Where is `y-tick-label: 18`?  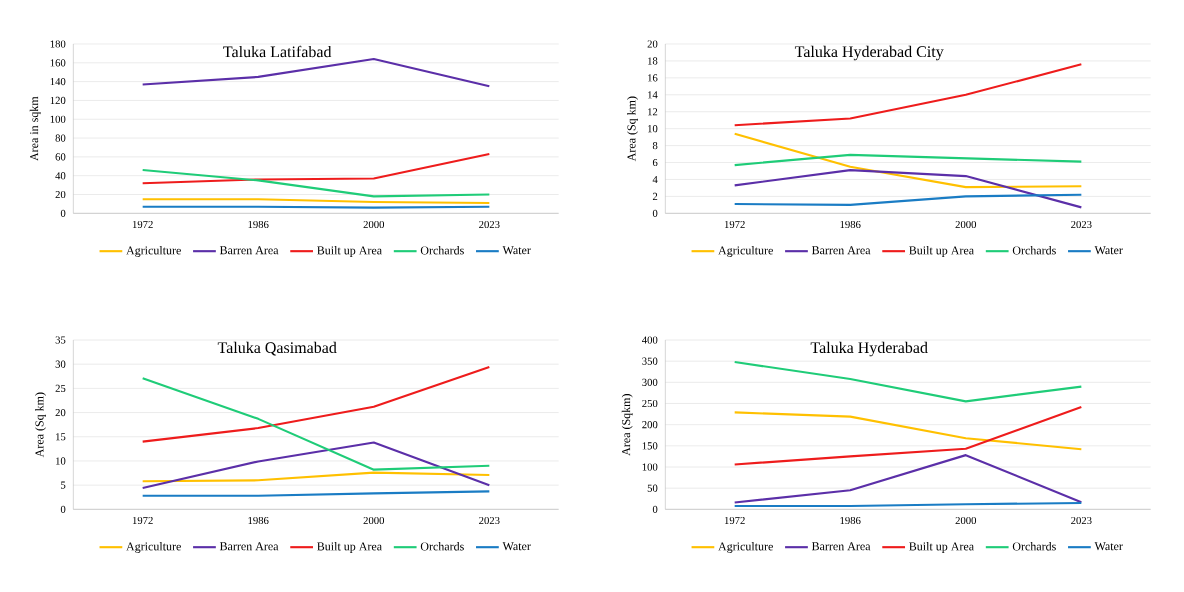
y-tick-label: 18 is located at coordinates (653, 61).